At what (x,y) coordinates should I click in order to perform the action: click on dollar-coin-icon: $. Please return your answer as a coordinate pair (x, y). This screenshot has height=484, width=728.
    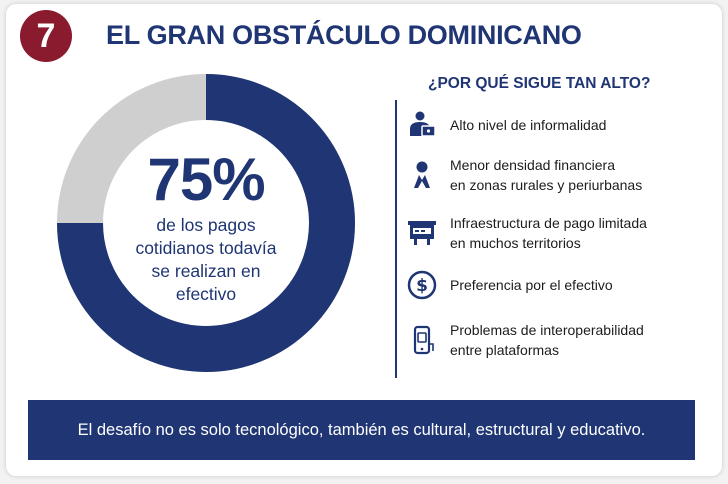
    Looking at the image, I should click on (422, 285).